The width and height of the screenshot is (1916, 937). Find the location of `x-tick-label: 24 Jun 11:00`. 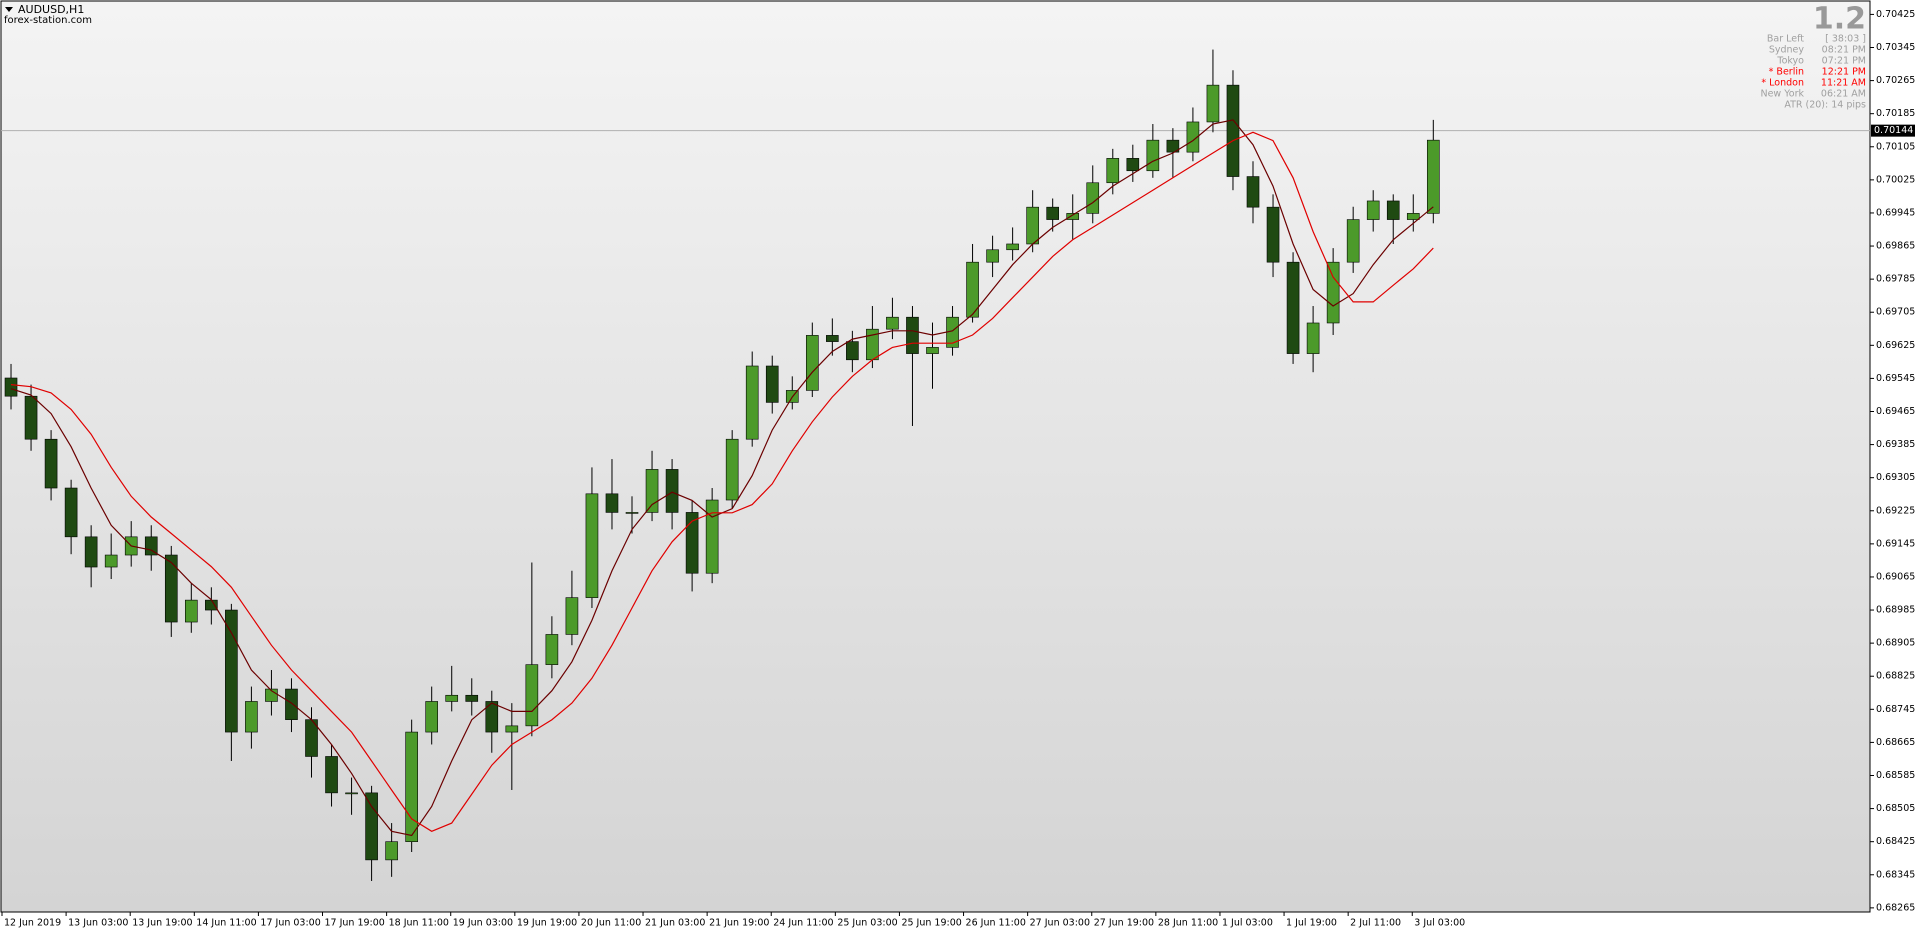

x-tick-label: 24 Jun 11:00 is located at coordinates (803, 923).